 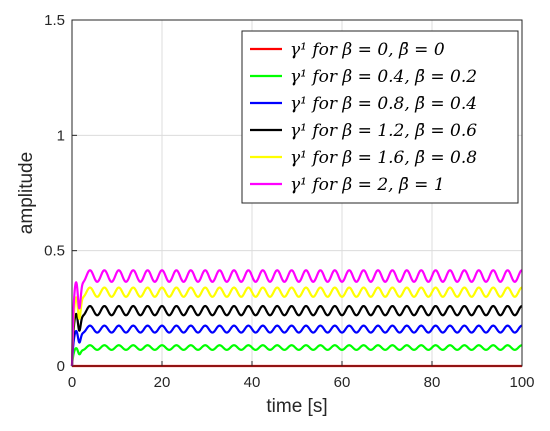 What do you see at coordinates (383, 131) in the screenshot?
I see `legend-entry-4: γ¹ for β = 1.2, β̄ = 0.6` at bounding box center [383, 131].